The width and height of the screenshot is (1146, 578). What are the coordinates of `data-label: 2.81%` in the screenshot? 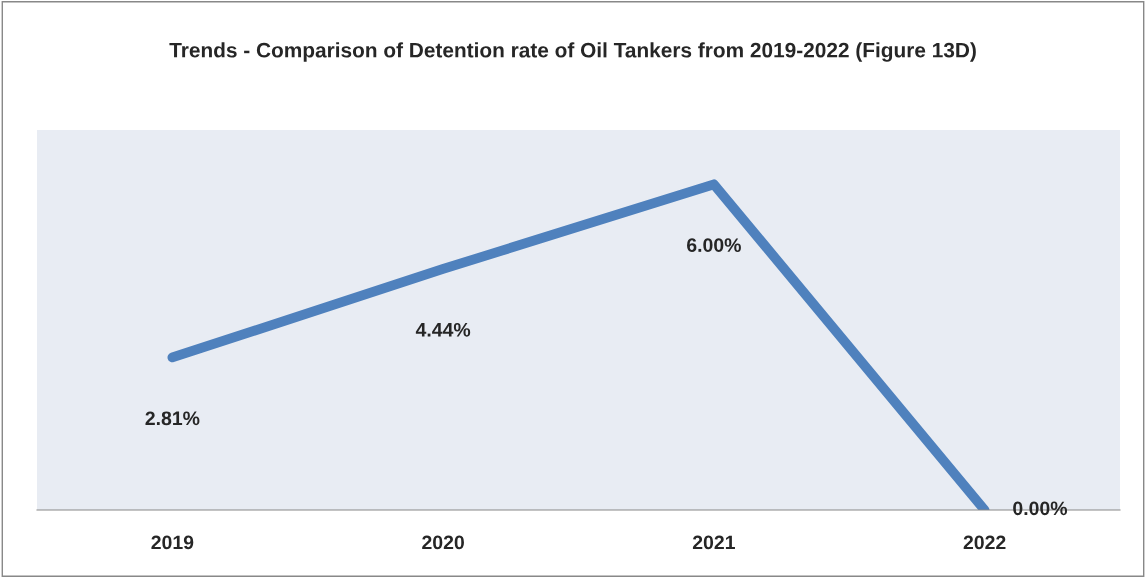 It's located at (172, 418).